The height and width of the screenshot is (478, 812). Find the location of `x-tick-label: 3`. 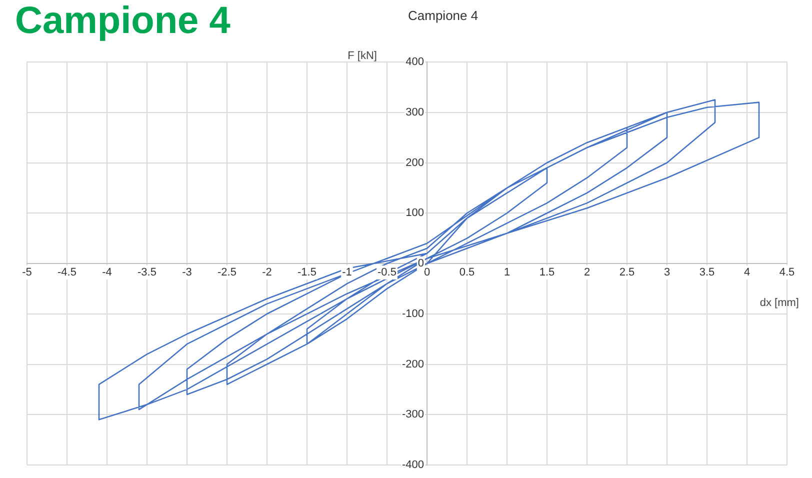

x-tick-label: 3 is located at coordinates (667, 272).